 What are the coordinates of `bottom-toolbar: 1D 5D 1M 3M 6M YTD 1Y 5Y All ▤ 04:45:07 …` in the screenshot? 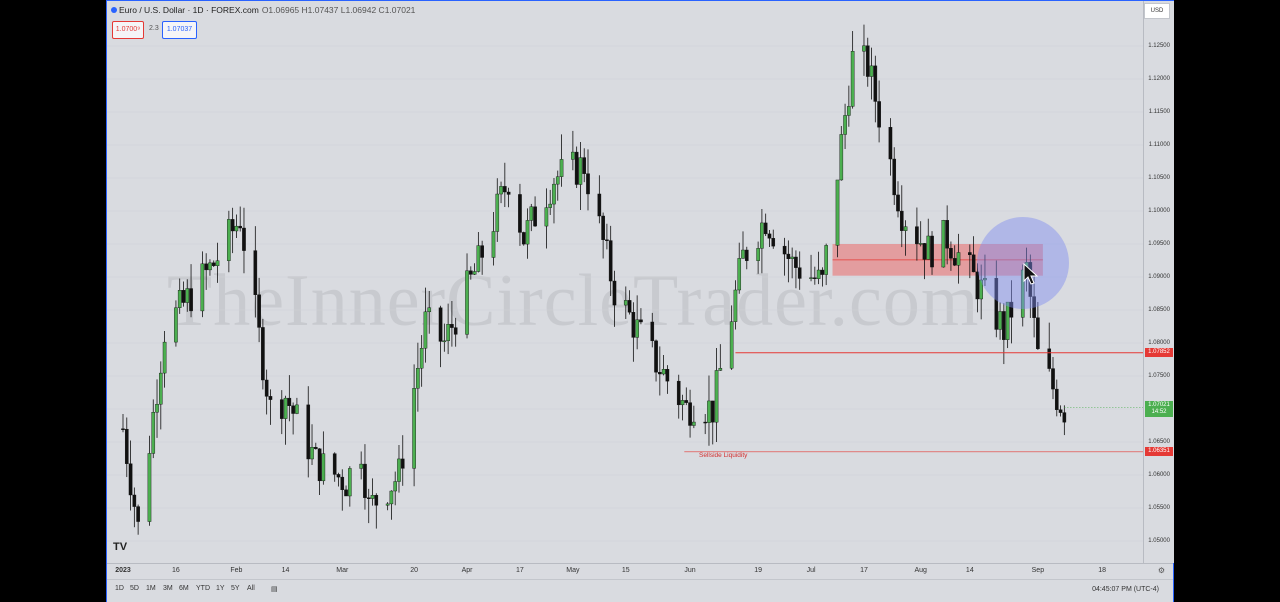 It's located at (640, 590).